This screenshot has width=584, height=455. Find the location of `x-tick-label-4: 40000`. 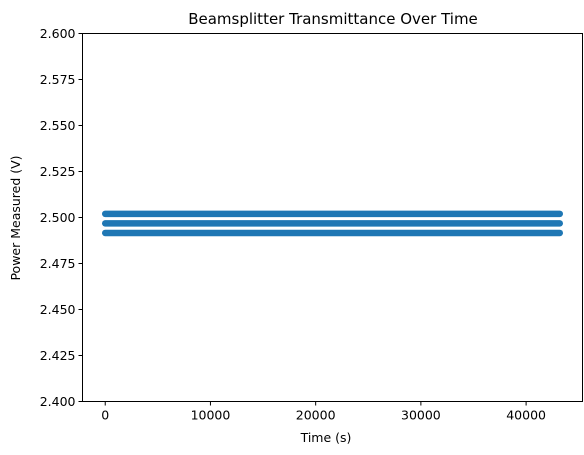

x-tick-label-4: 40000 is located at coordinates (526, 415).